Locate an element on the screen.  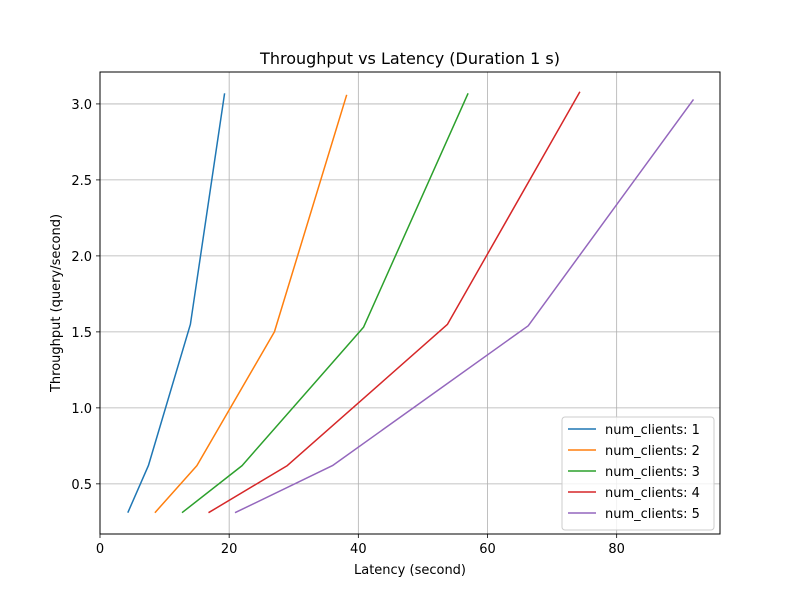
legend-label: num_clients: 1 is located at coordinates (652, 430).